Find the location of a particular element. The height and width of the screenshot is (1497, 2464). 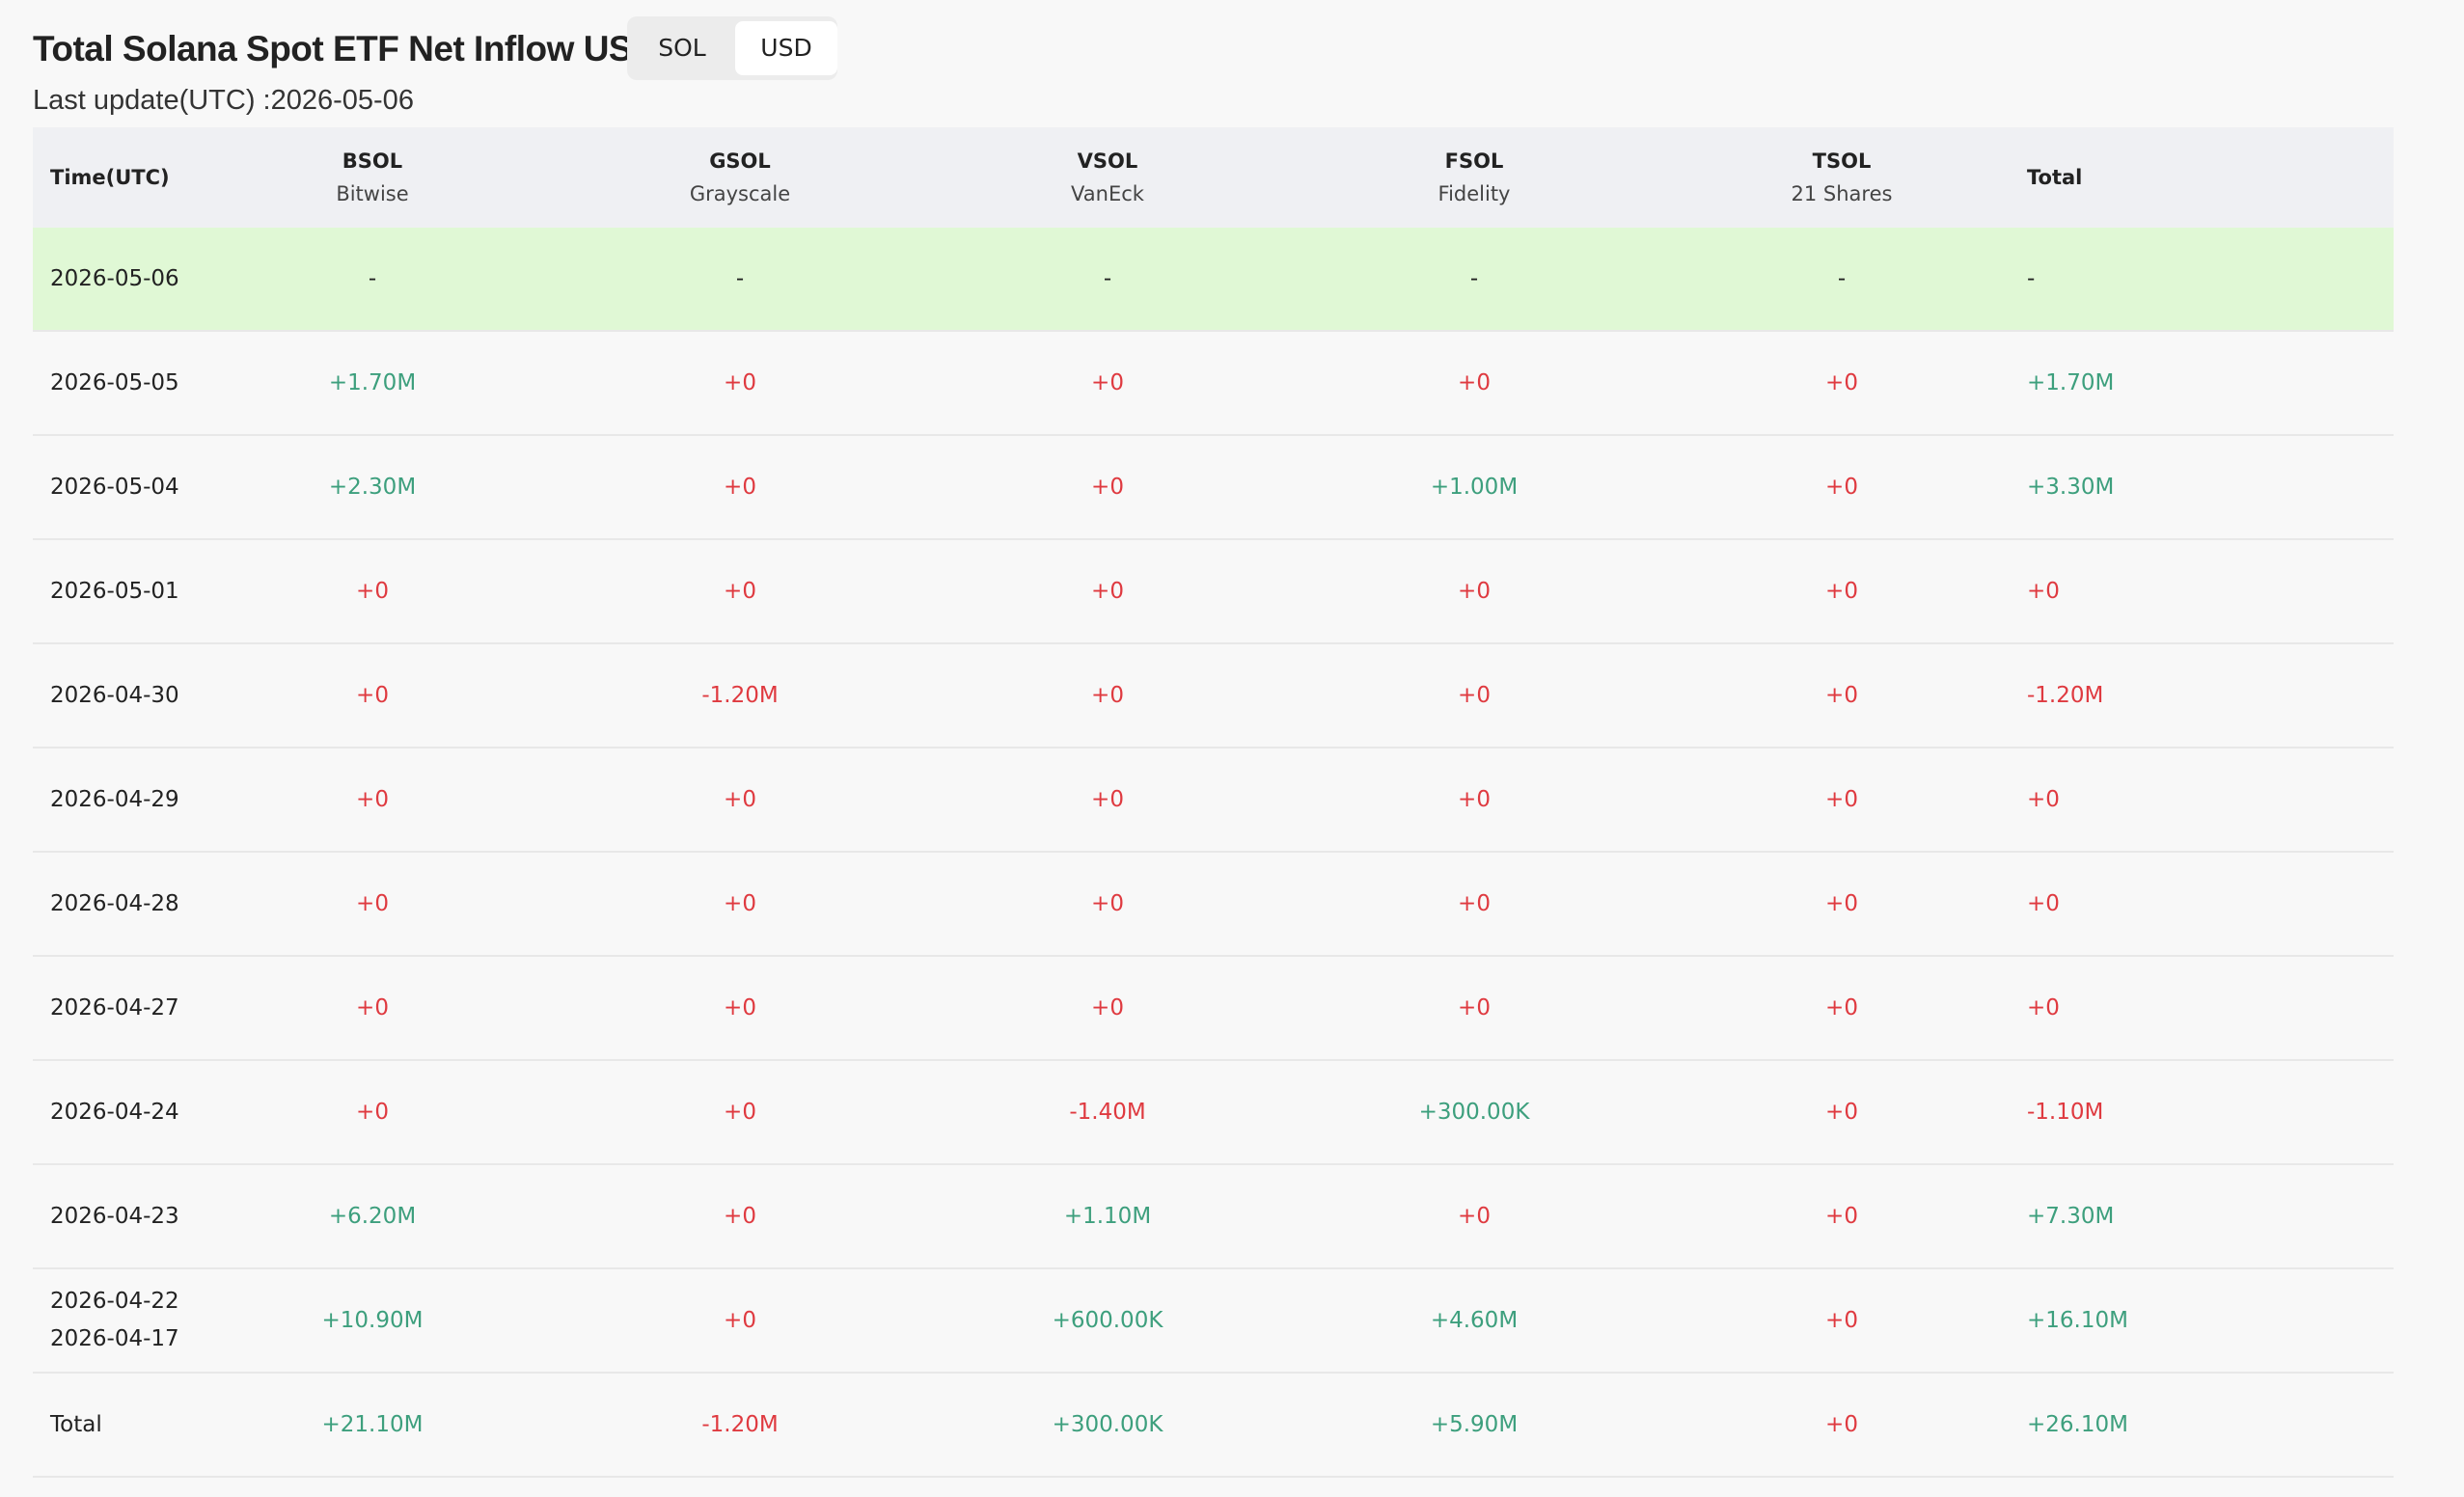

header-cell: Time(UTC) is located at coordinates (110, 178).